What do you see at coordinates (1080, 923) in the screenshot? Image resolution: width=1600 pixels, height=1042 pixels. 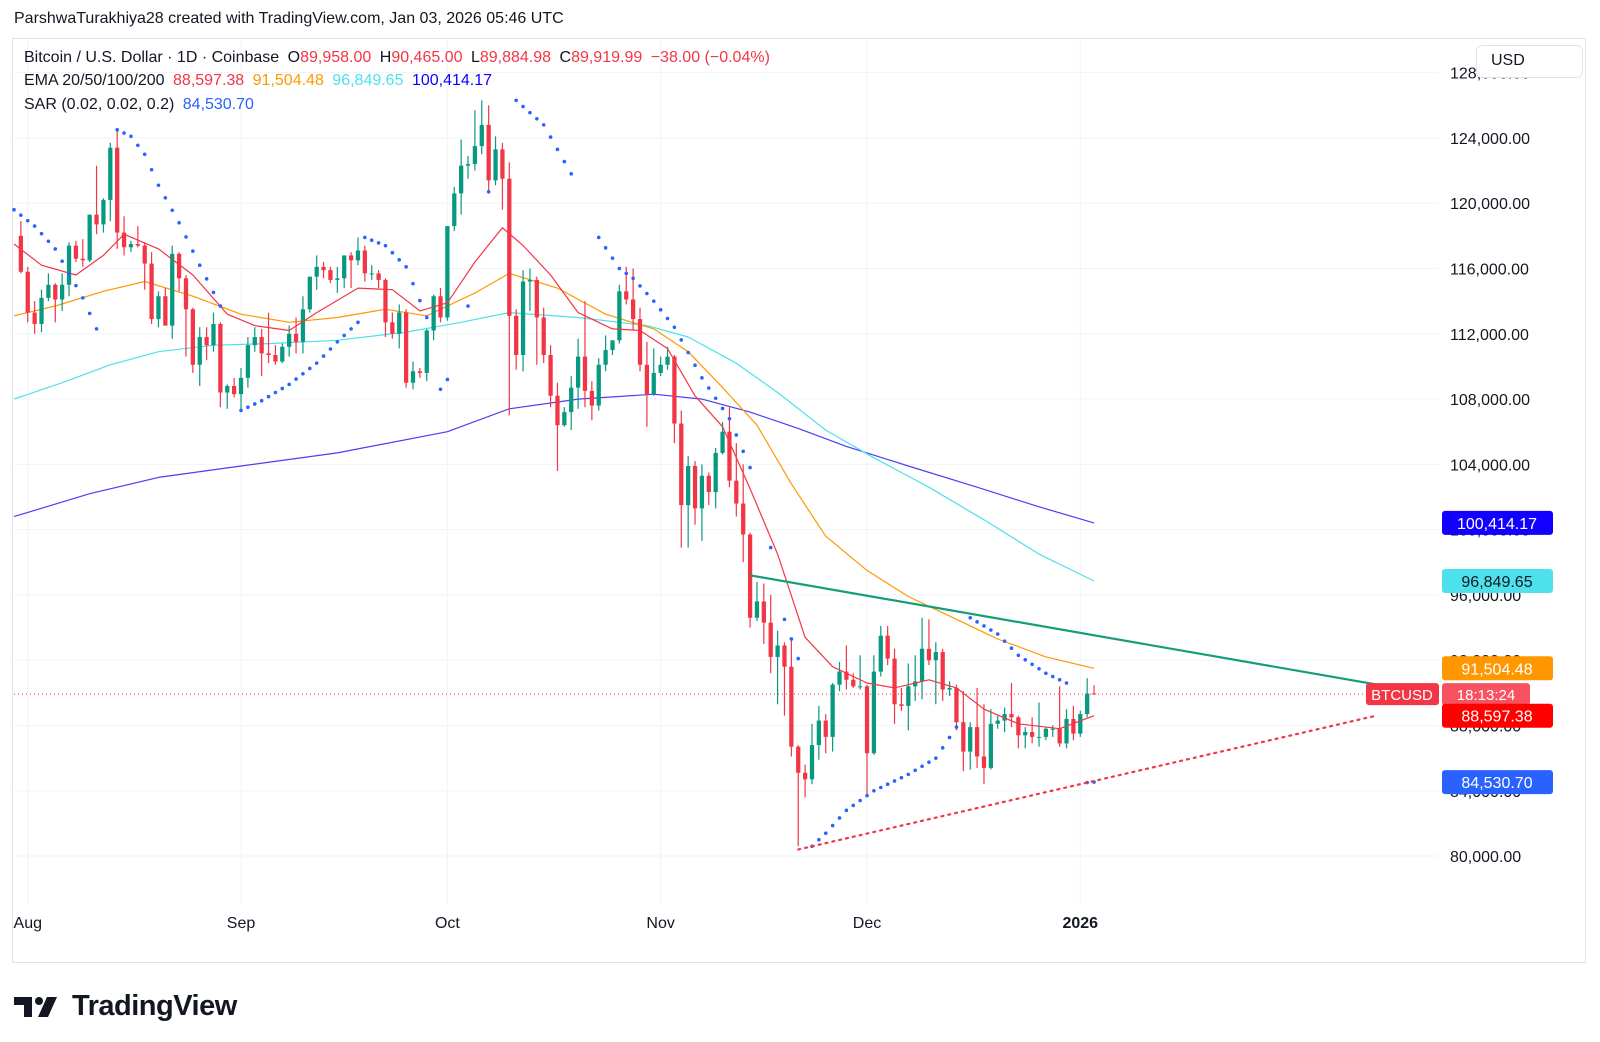 I see `x-tick-label: 2026` at bounding box center [1080, 923].